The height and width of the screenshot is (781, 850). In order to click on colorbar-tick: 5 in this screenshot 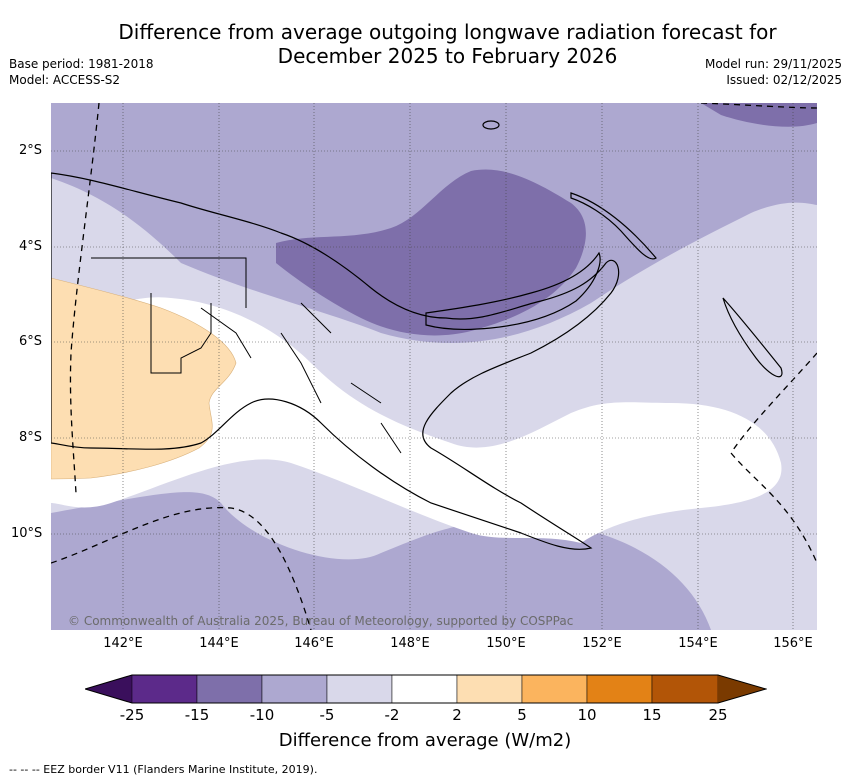, I will do `click(522, 715)`.